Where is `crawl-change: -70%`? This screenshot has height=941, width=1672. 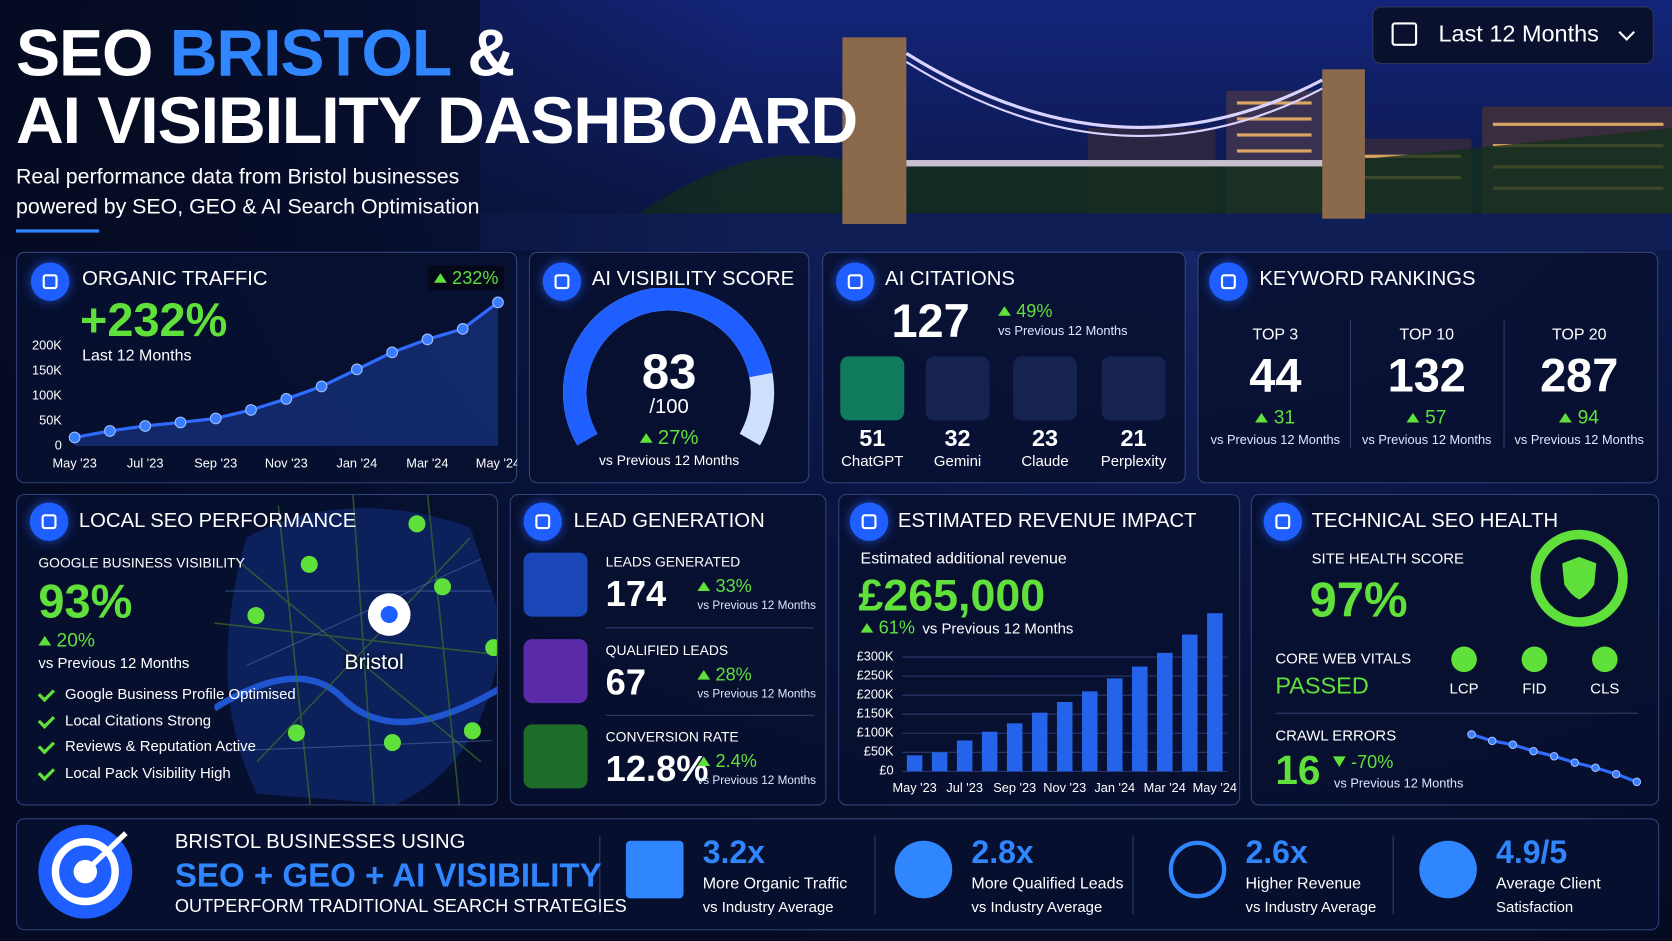 crawl-change: -70% is located at coordinates (1363, 762).